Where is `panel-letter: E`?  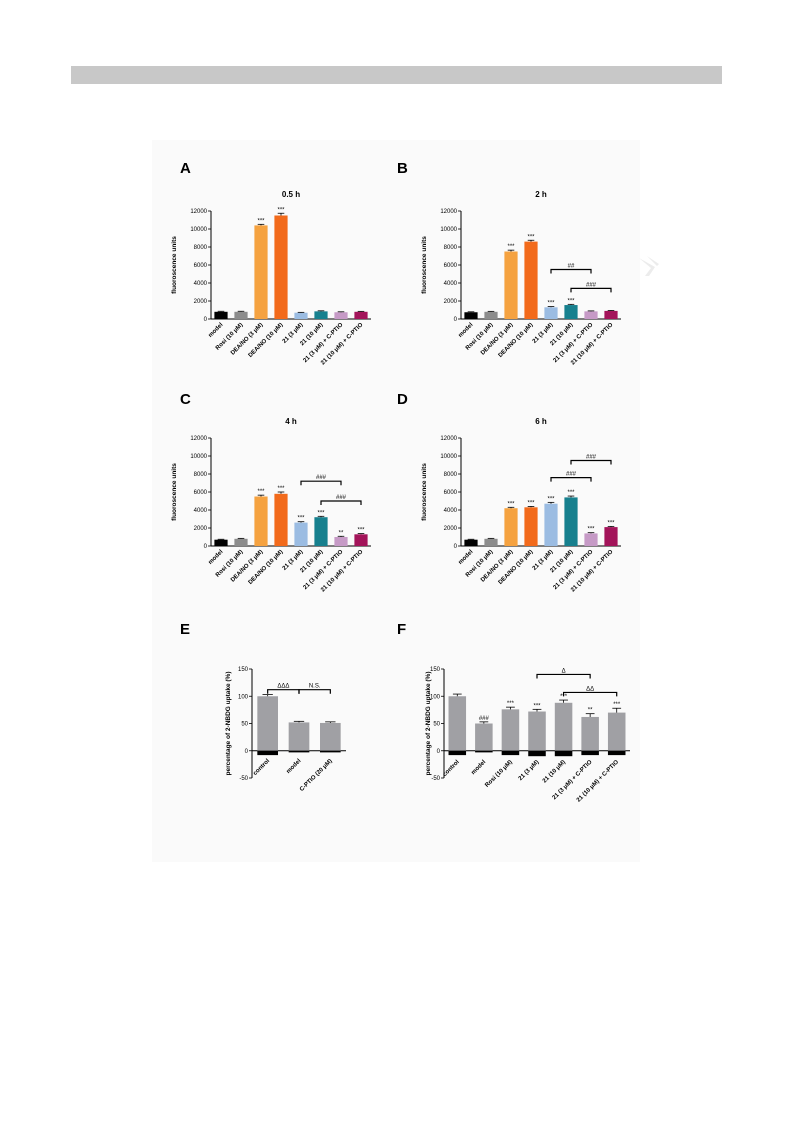
panel-letter: E is located at coordinates (185, 629).